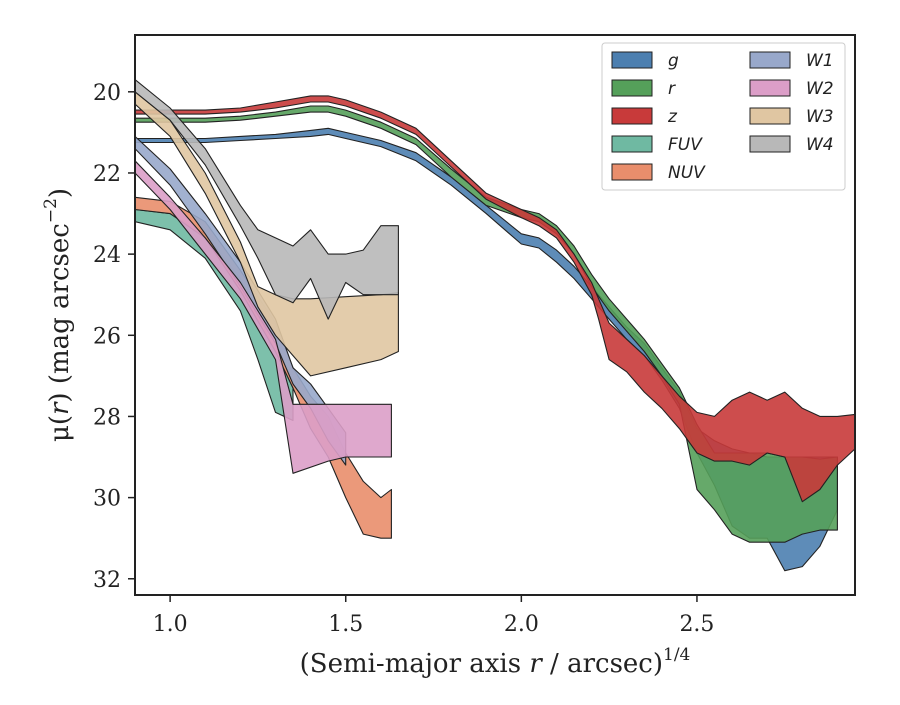 The height and width of the screenshot is (705, 900). What do you see at coordinates (107, 93) in the screenshot?
I see `y-tick-label: 20` at bounding box center [107, 93].